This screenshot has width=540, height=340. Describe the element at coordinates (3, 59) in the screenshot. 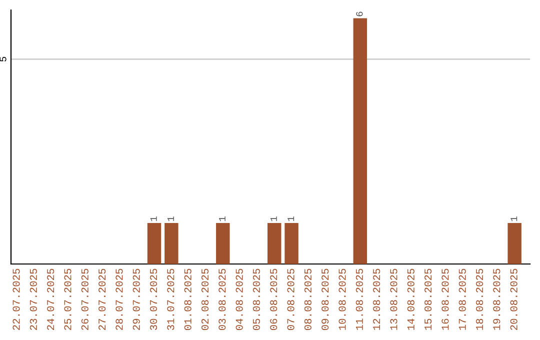

I see `y-tick-label: 5` at that location.